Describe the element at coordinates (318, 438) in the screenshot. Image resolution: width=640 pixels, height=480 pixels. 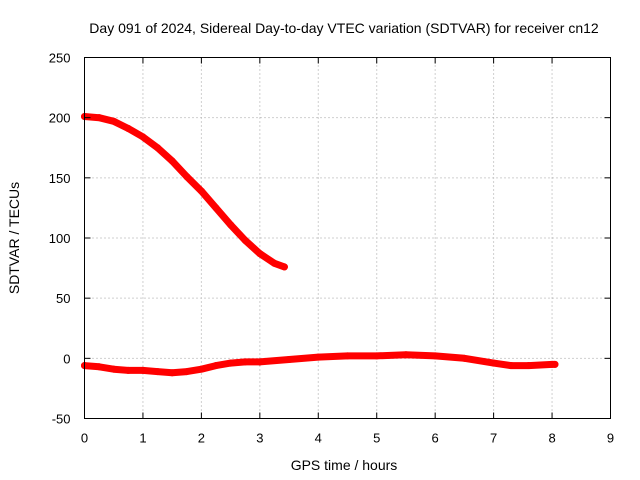
I see `x-tick-label: 4` at that location.